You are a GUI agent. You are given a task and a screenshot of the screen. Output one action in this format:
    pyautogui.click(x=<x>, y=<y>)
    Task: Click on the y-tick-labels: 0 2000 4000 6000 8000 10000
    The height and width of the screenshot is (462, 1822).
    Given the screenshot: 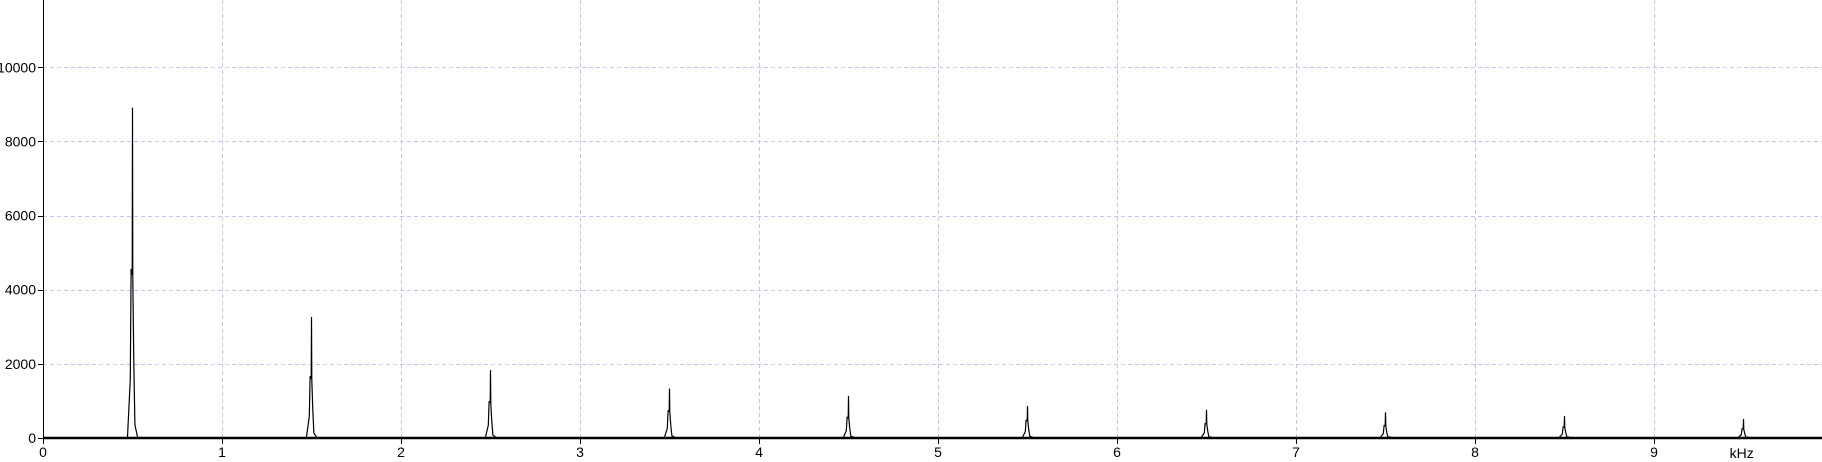 What is the action you would take?
    pyautogui.click(x=18, y=252)
    